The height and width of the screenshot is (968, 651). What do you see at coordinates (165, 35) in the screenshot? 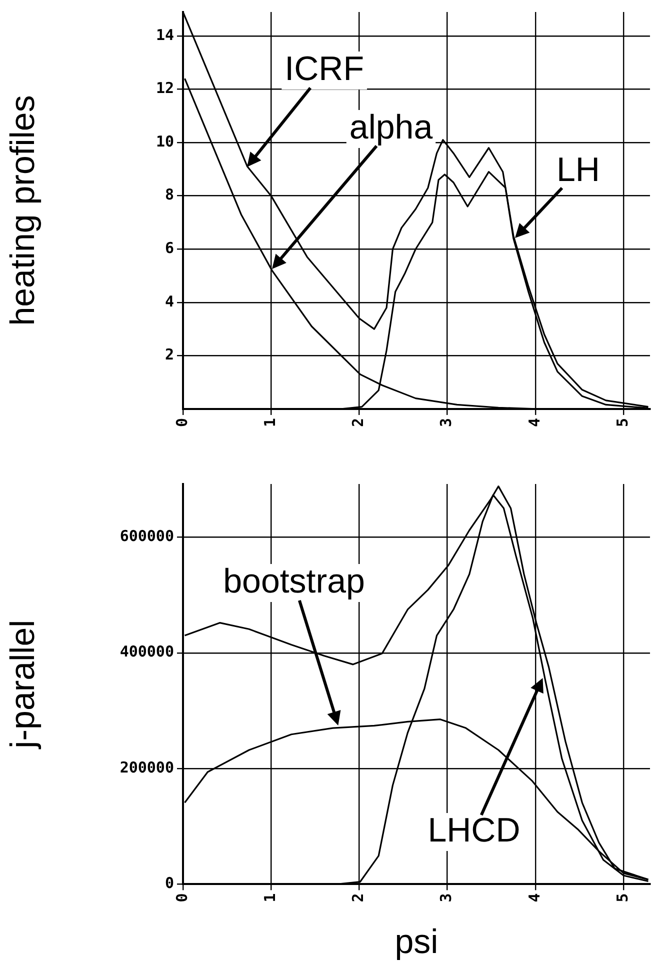
I see `y-tick-label: 14` at bounding box center [165, 35].